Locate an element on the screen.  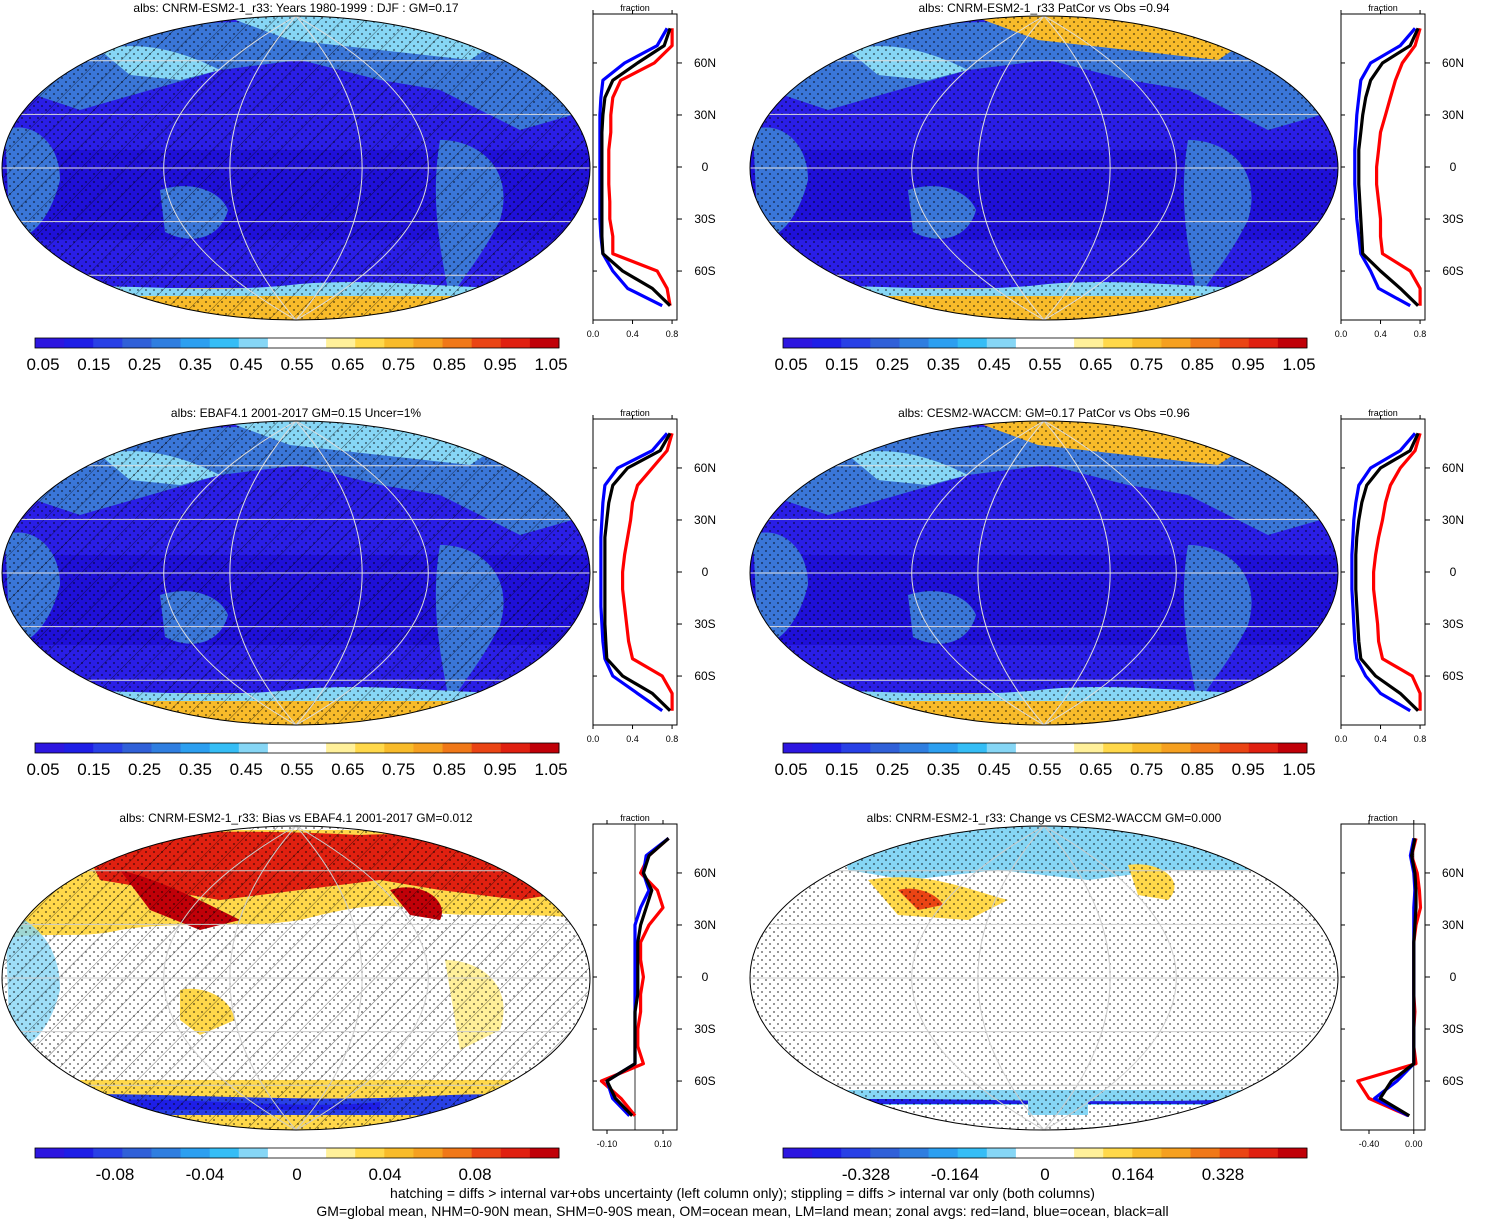
zonal-mean-plot: fraction 60N 30N 0 30S 60S -0.10 0.10 is located at coordinates (654, 981).